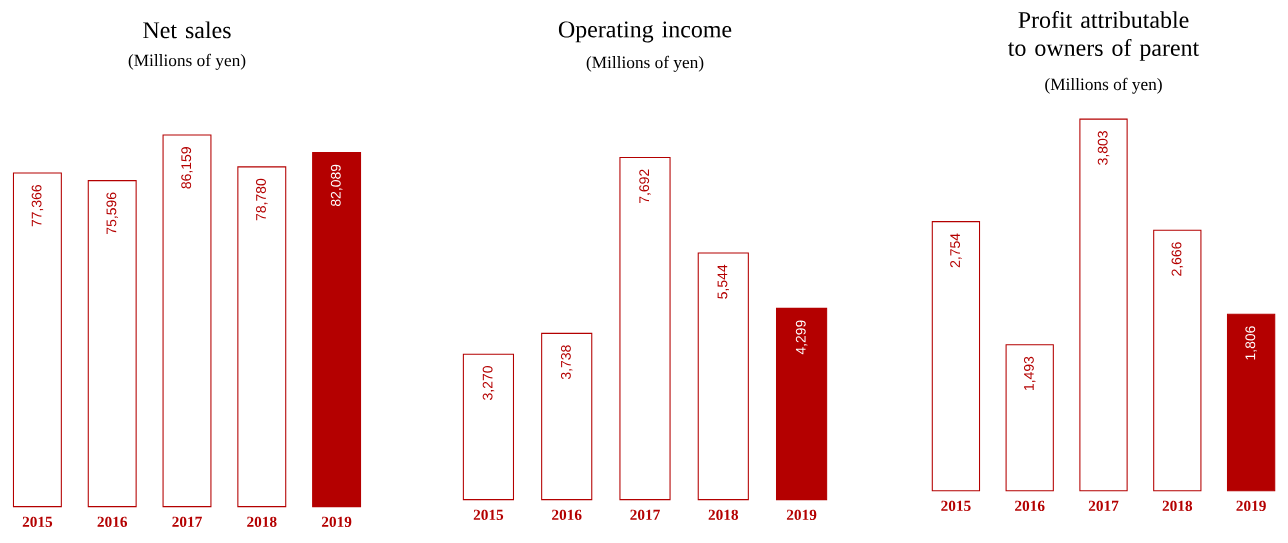 Image resolution: width=1288 pixels, height=543 pixels. Describe the element at coordinates (187, 168) in the screenshot. I see `data-label: 86,159` at that location.